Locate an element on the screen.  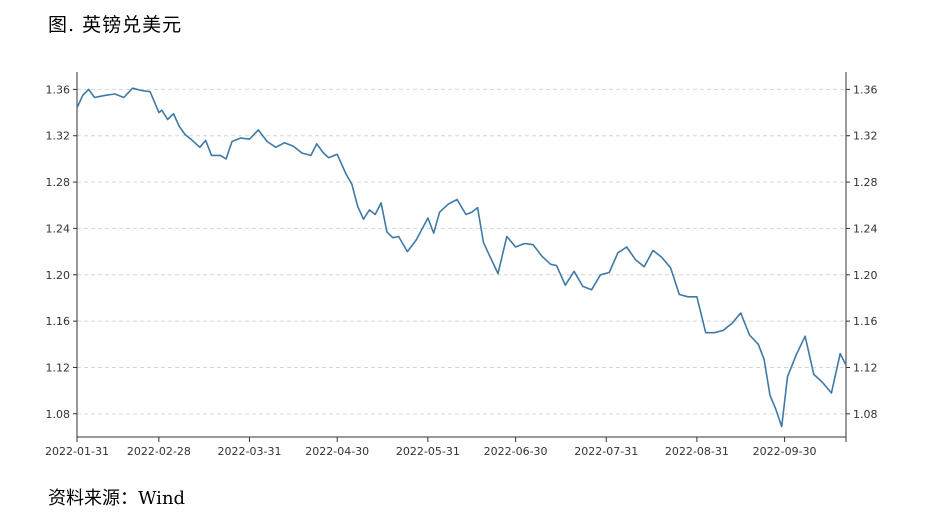
y-tick-label-left: 1.24 is located at coordinates (58, 228).